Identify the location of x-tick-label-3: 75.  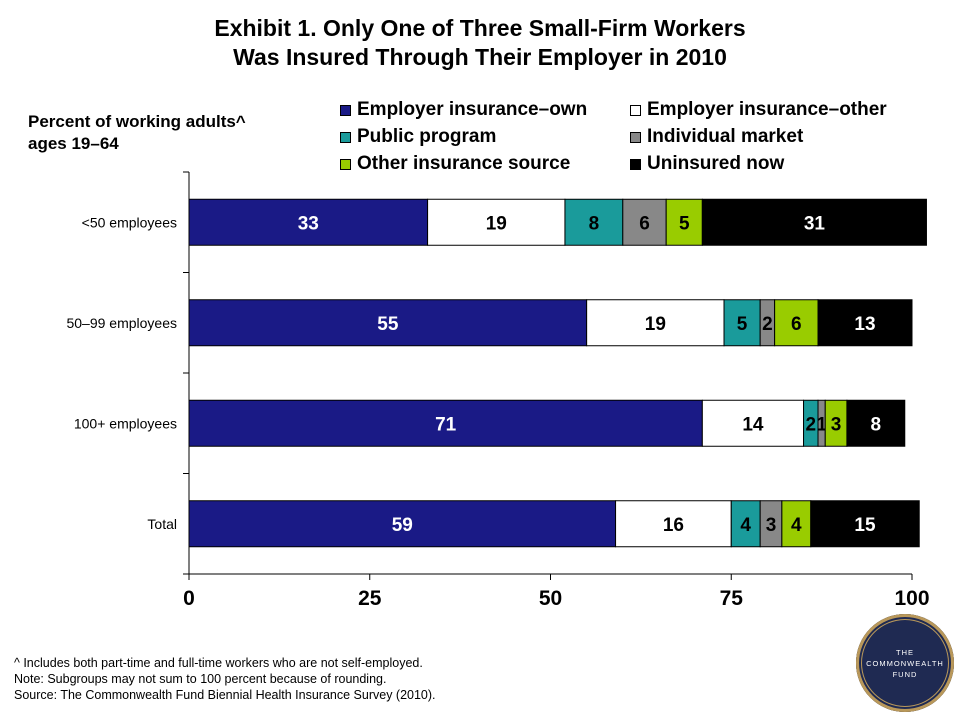
(732, 598).